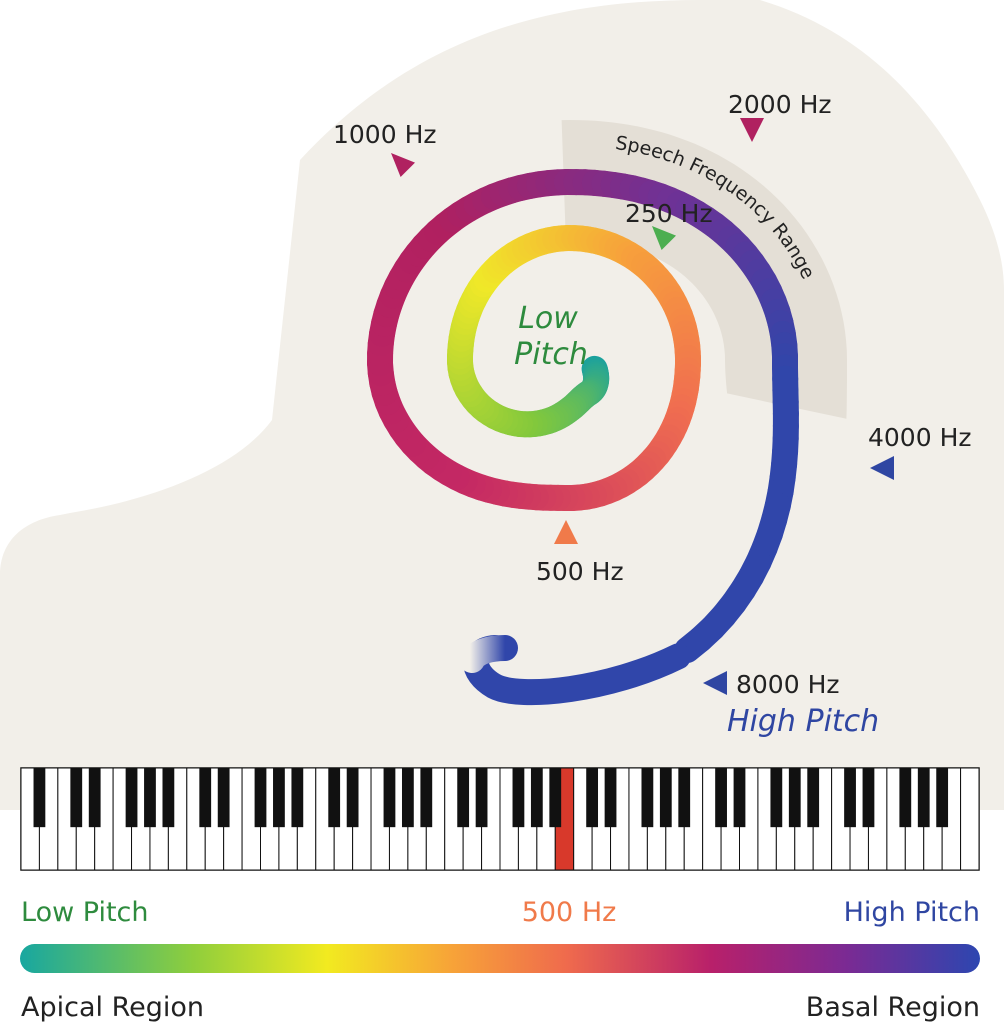  Describe the element at coordinates (551, 354) in the screenshot. I see `center-pitch-label: Pitch` at that location.